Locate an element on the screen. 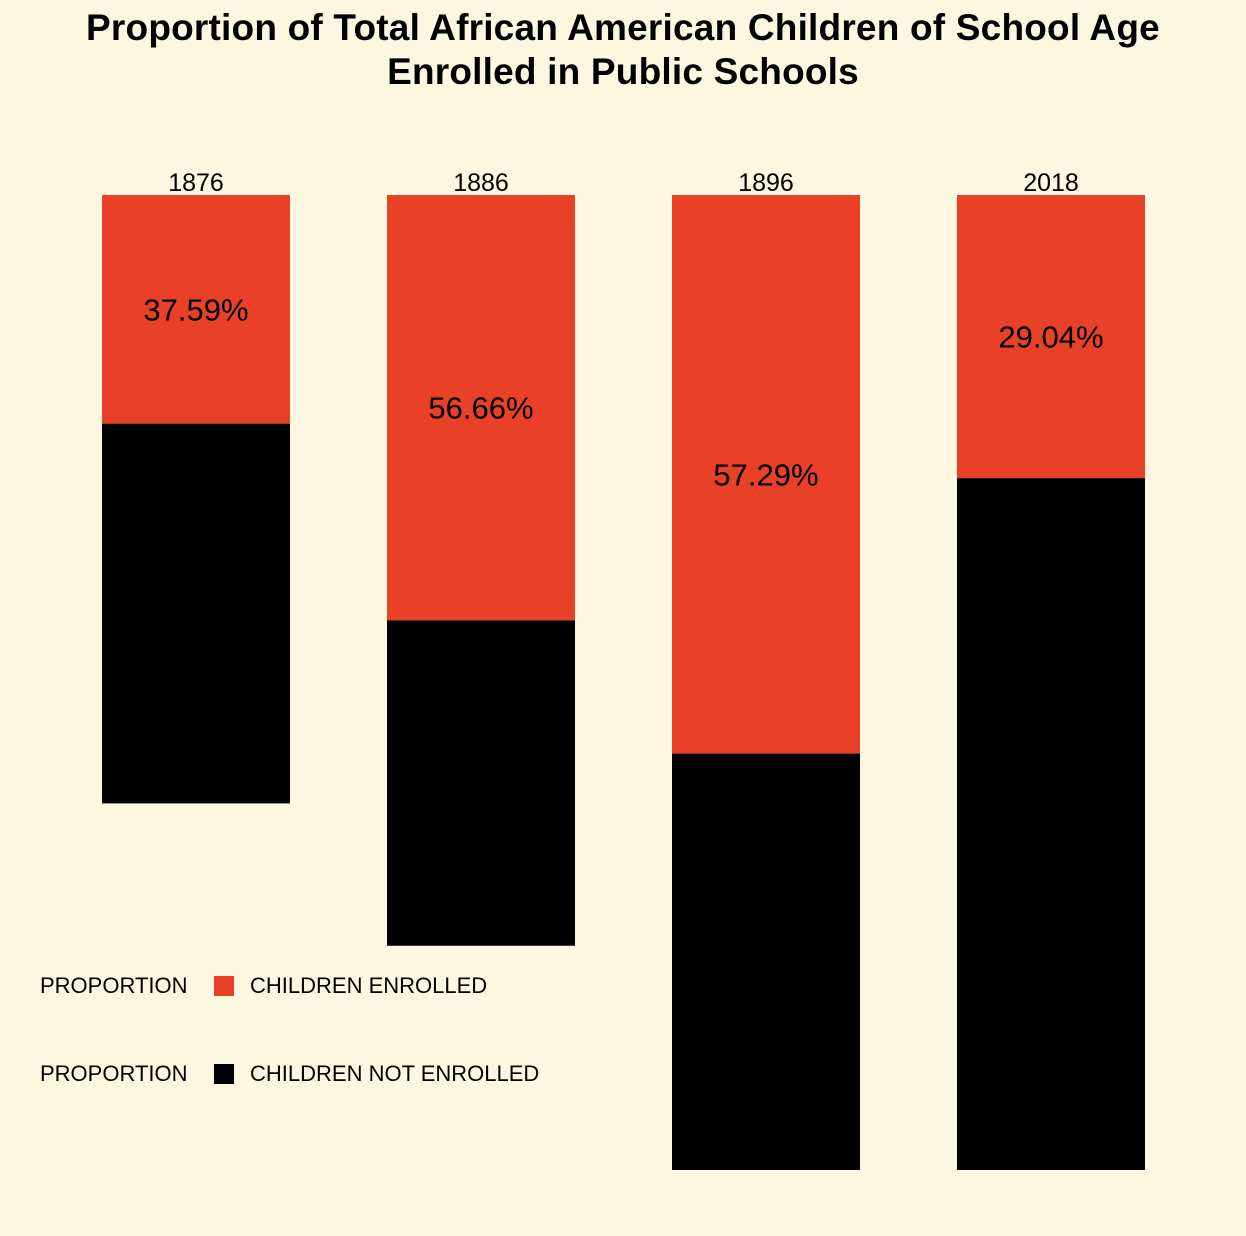  legend-item-enrolled: PROPORTION CHILDREN ENROLLED is located at coordinates (263, 986).